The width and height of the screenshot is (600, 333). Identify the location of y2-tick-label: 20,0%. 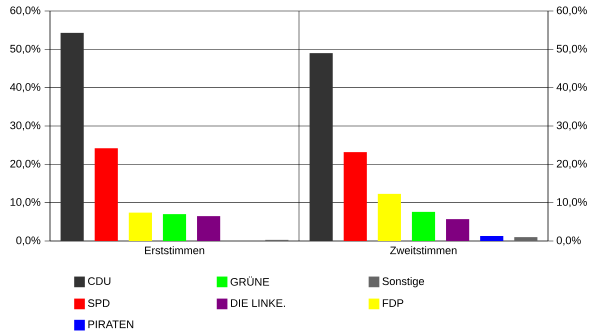
(571, 164).